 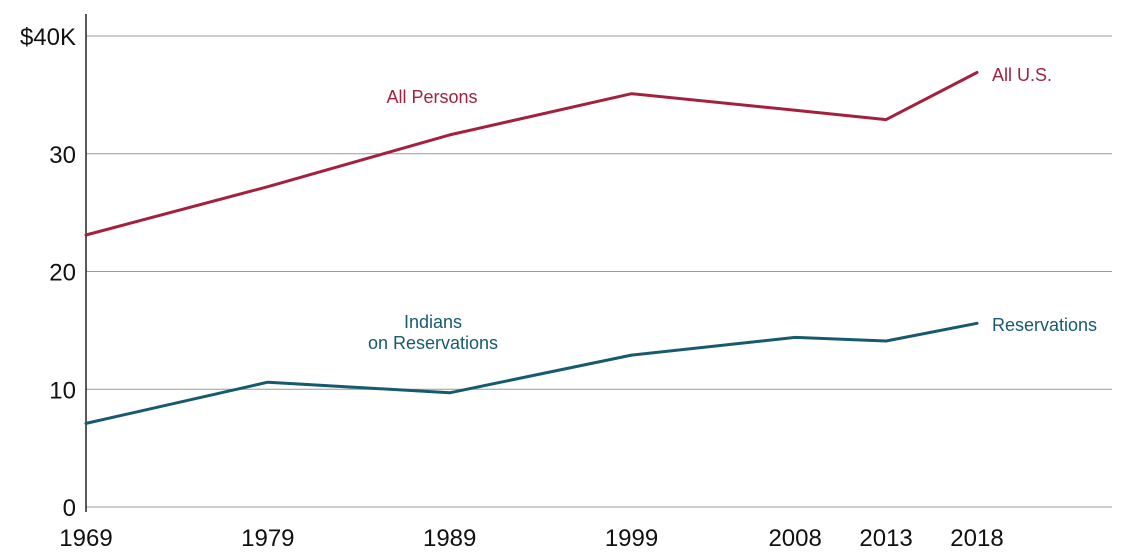 I want to click on series-label-all-persons: All Persons, so click(x=431, y=97).